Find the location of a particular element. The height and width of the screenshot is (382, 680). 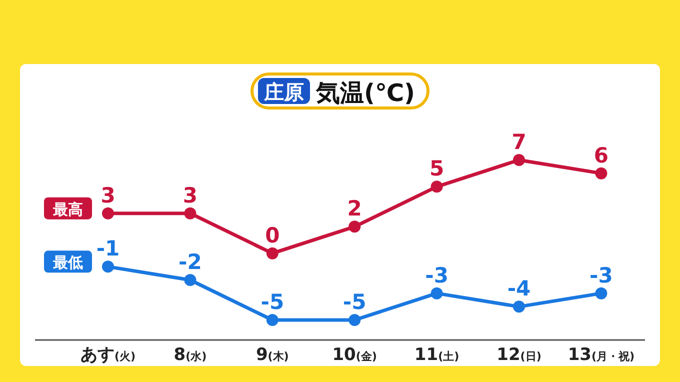

x-tick-label: 8(水) is located at coordinates (190, 355).